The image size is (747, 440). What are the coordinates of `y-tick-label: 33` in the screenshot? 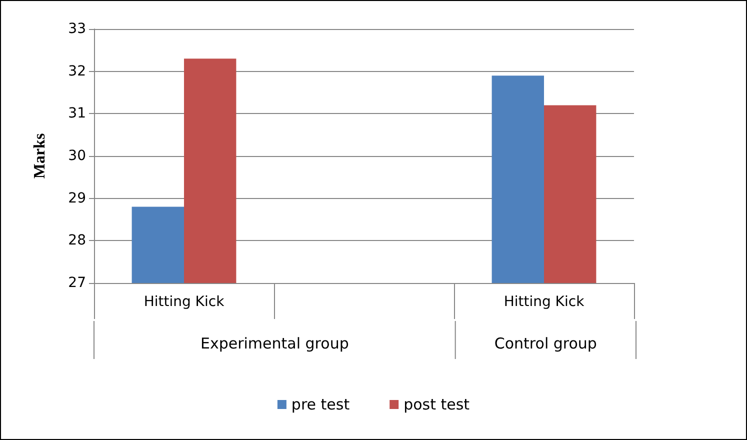 It's located at (77, 29).